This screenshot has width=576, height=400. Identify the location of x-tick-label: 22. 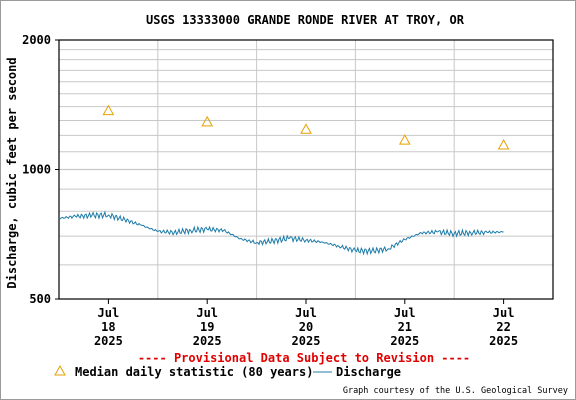
(503, 327).